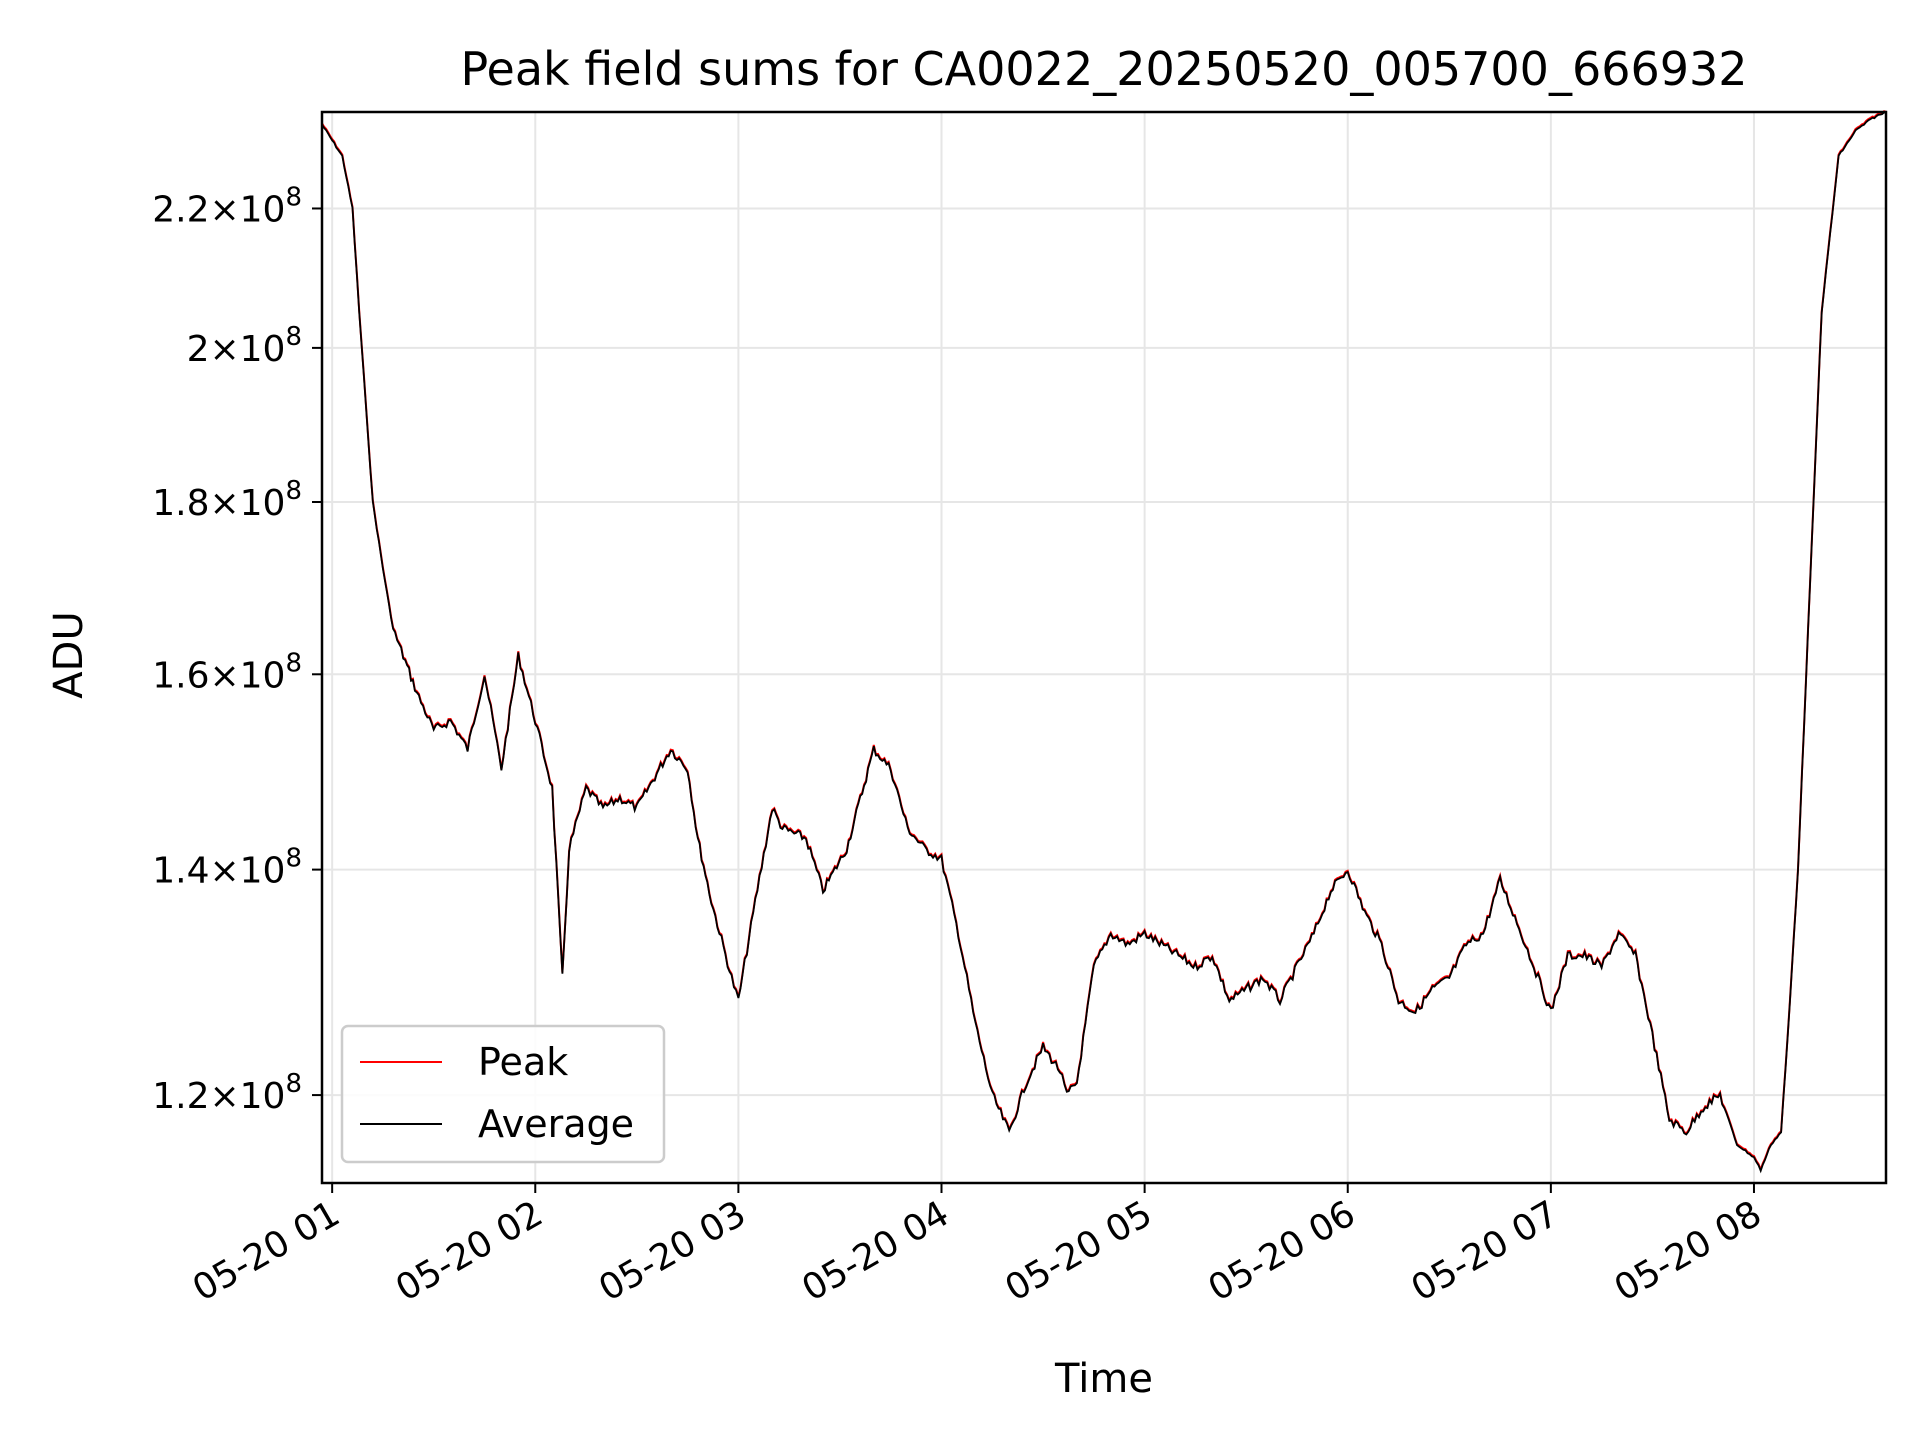 The image size is (1920, 1440). Describe the element at coordinates (523, 1062) in the screenshot. I see `legend-label-peak: Peak` at that location.